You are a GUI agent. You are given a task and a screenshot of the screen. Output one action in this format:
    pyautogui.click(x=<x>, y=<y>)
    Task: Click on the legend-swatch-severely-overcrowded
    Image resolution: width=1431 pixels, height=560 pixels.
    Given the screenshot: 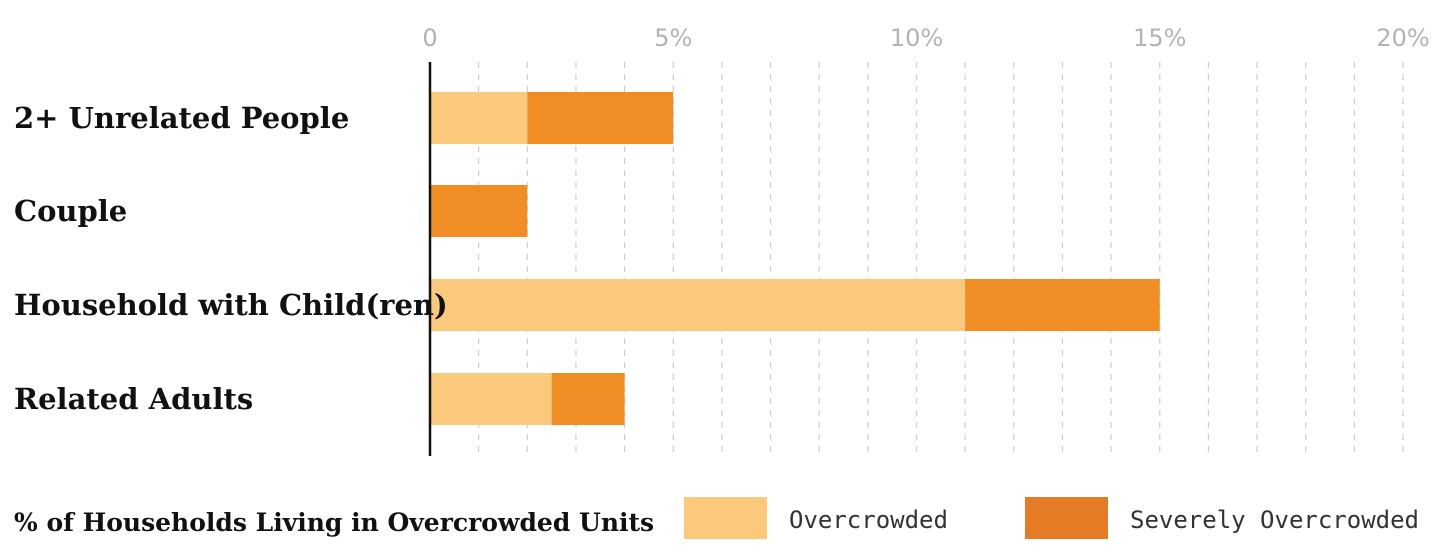 What is the action you would take?
    pyautogui.click(x=1066, y=518)
    